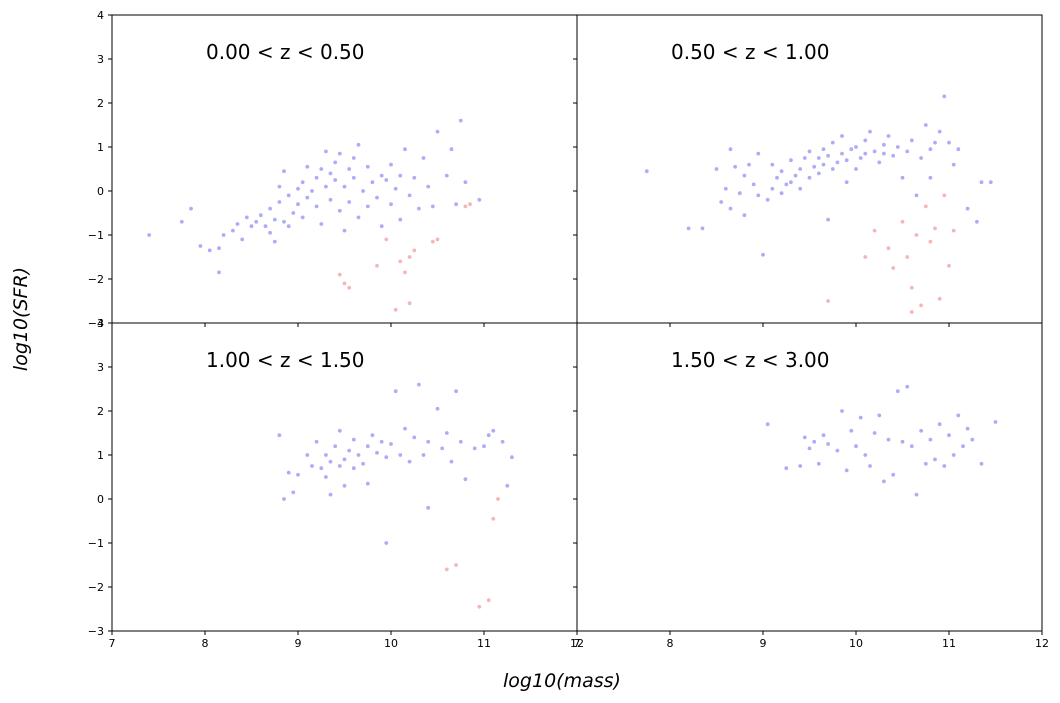 The height and width of the screenshot is (703, 1060). What do you see at coordinates (100, 323) in the screenshot?
I see `ytick-label-p3-4: 4` at bounding box center [100, 323].